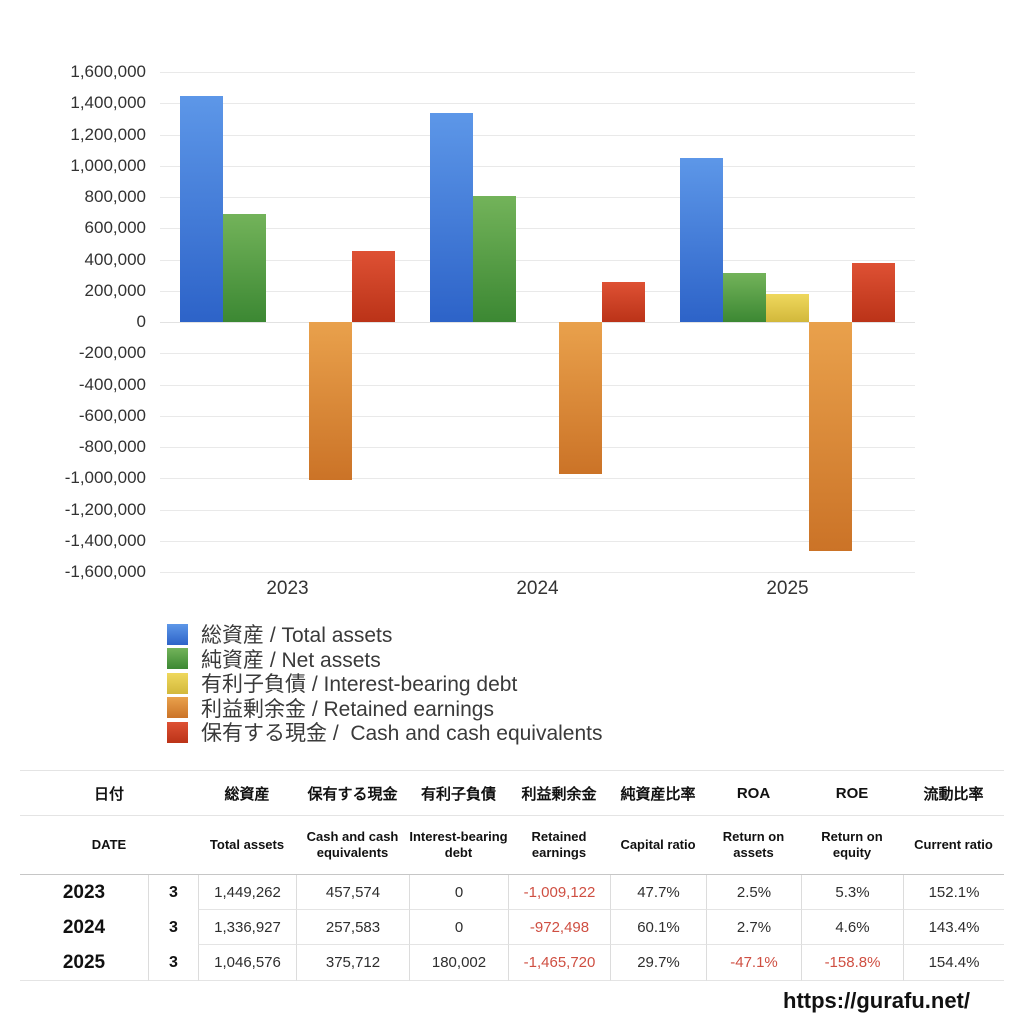  What do you see at coordinates (359, 684) in the screenshot?
I see `legend-label: 有利子負債 / Interest-bearing debt` at bounding box center [359, 684].